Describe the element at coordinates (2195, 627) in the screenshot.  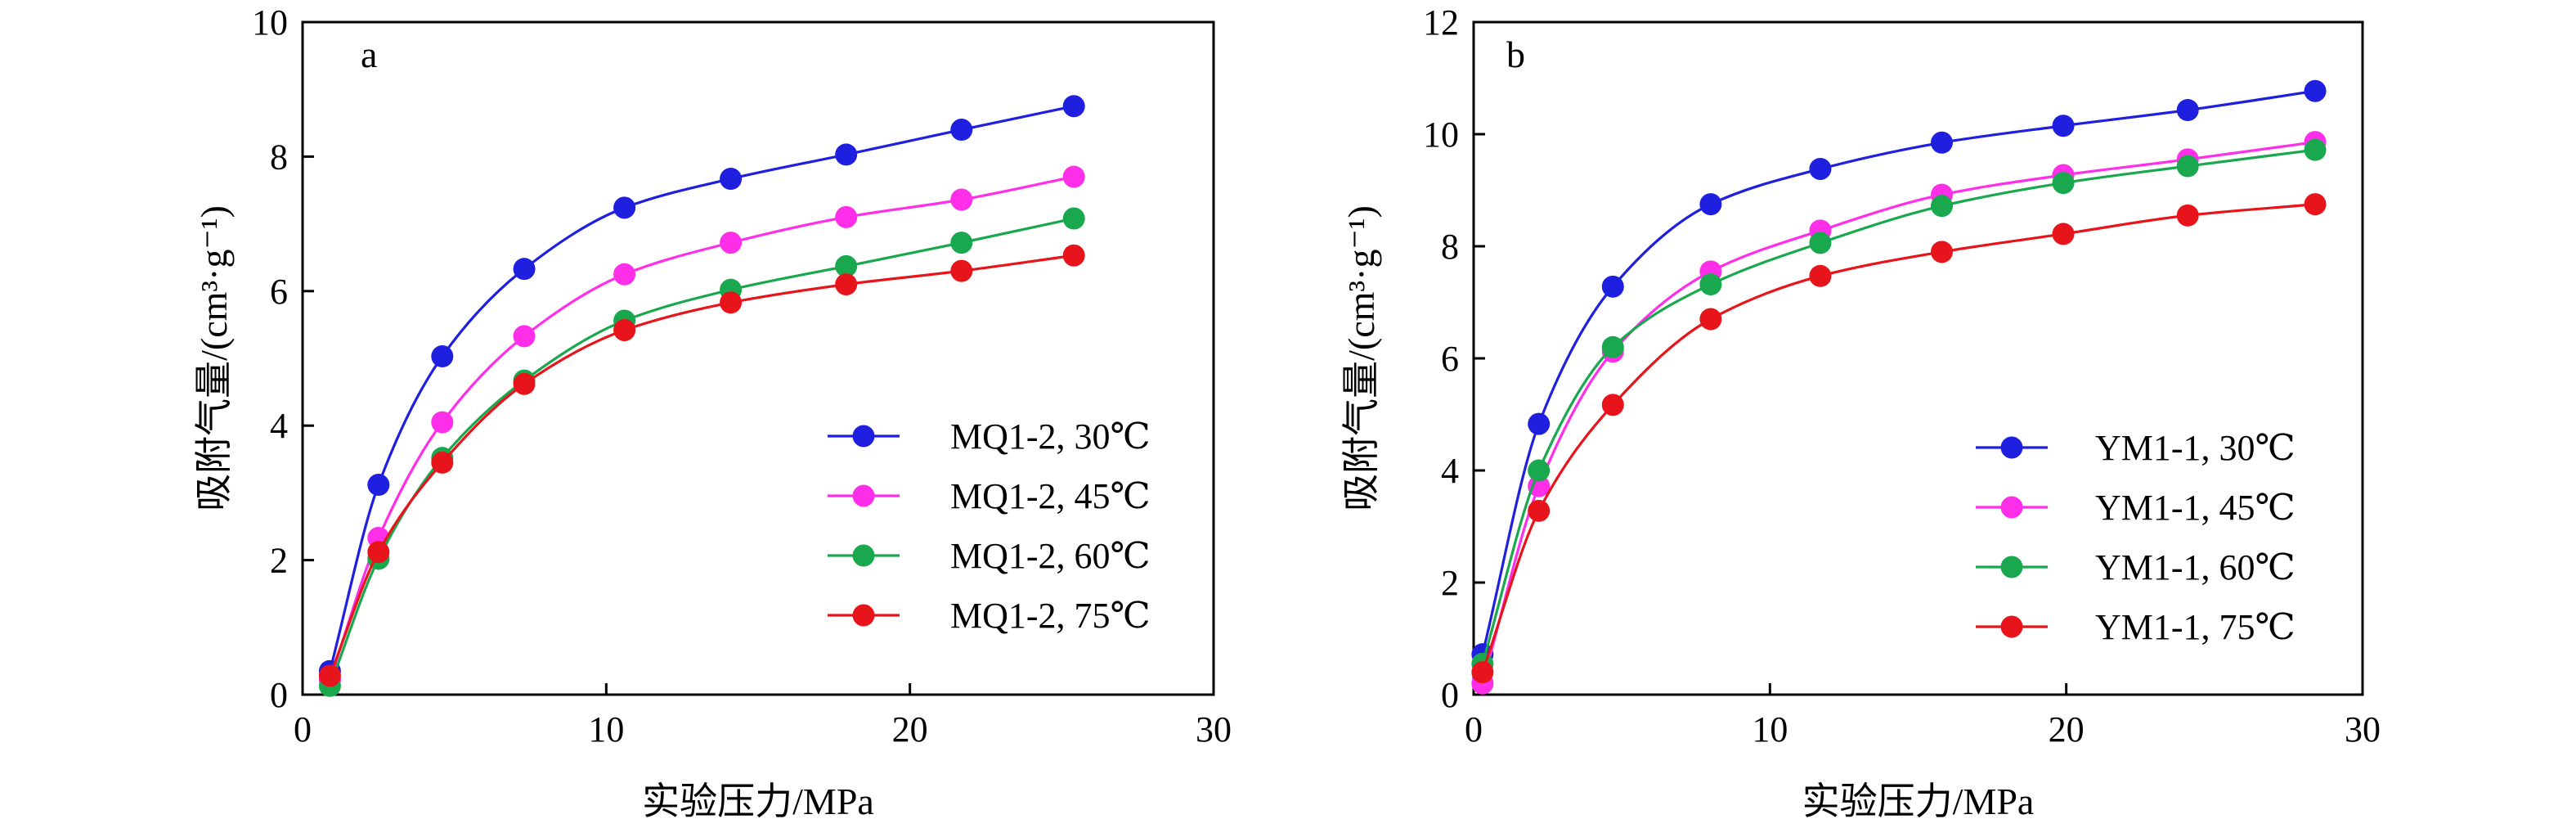
I see `legend-label: YM1-1, 75℃` at that location.